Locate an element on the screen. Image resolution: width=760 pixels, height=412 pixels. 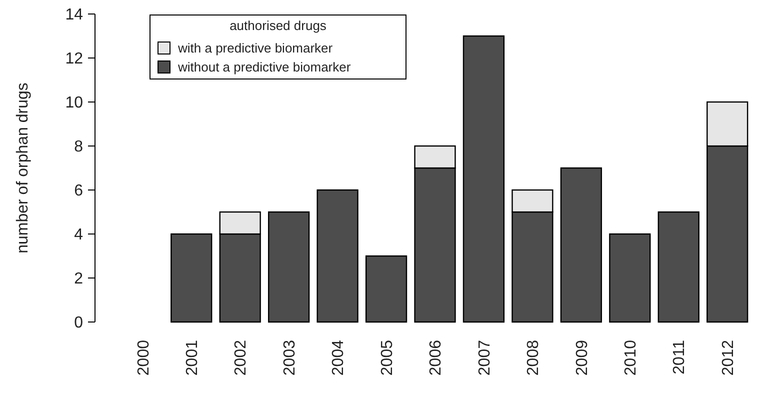
legend-title: authorised drugs is located at coordinates (278, 25).